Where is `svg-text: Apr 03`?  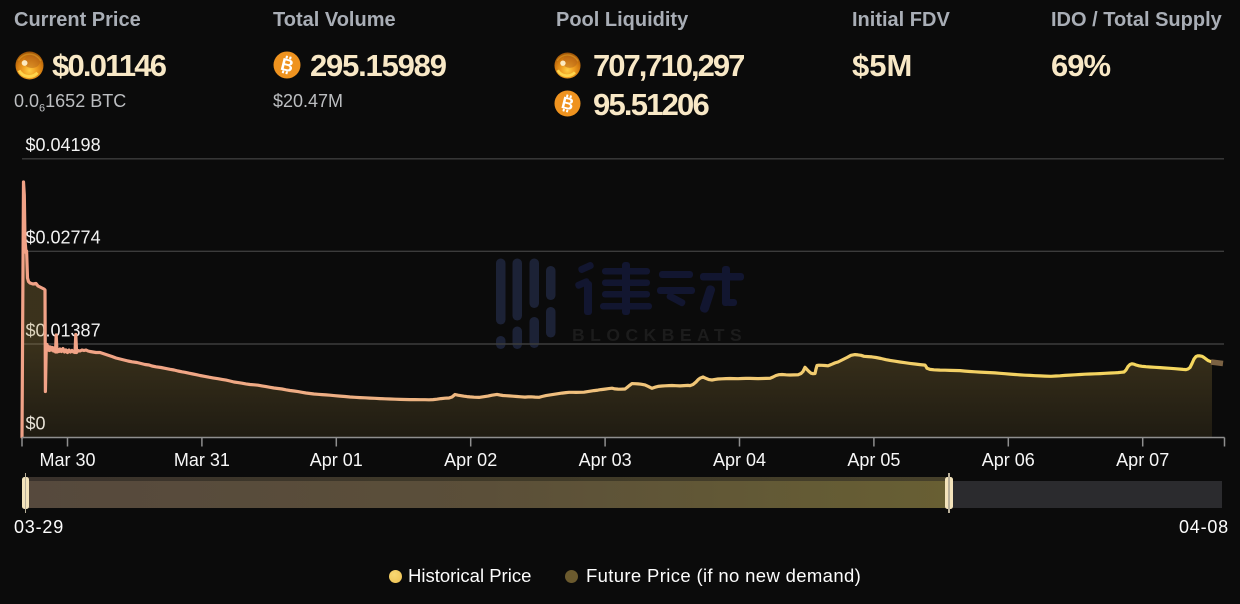 svg-text: Apr 03 is located at coordinates (605, 460).